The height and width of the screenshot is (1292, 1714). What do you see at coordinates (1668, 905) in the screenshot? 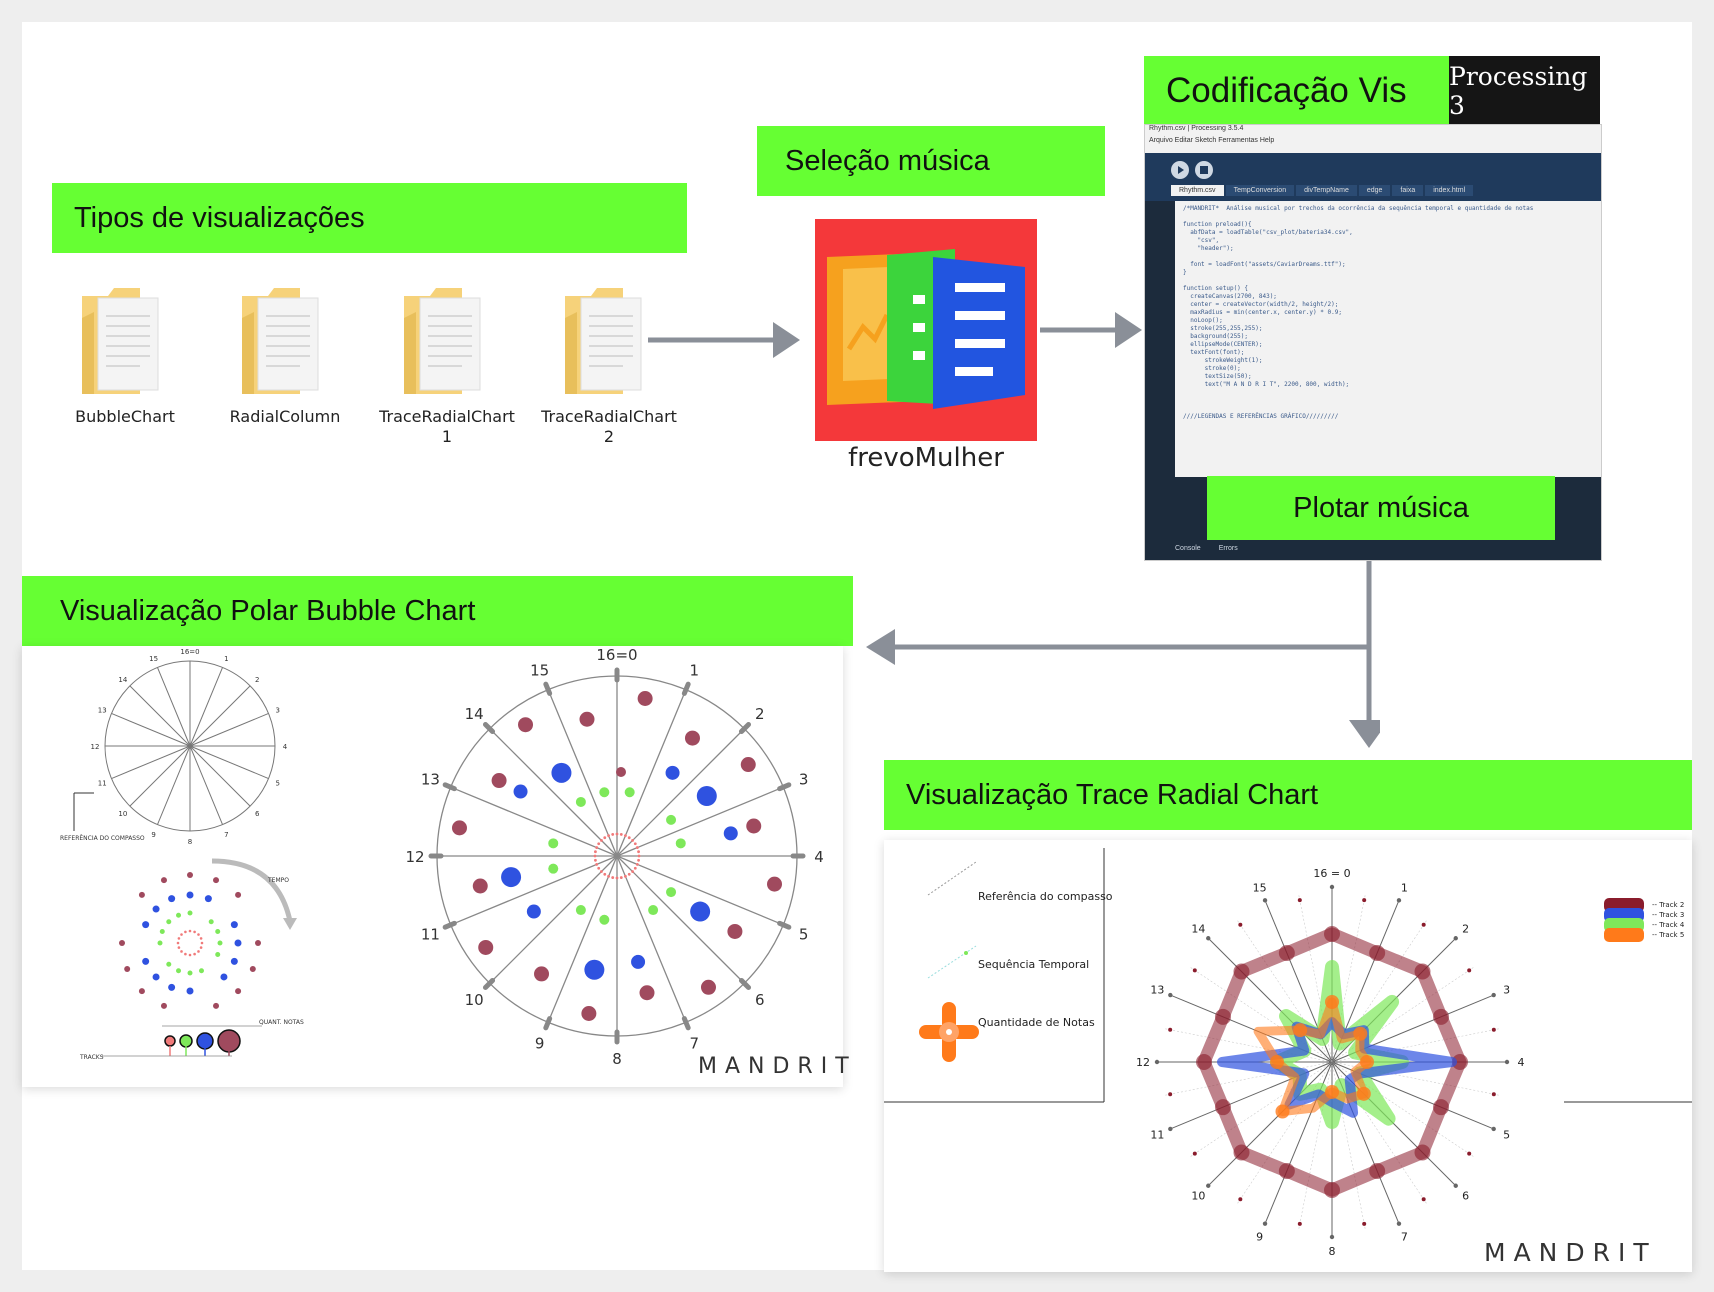
I see `track-legend-label: -- Track 2` at bounding box center [1668, 905].